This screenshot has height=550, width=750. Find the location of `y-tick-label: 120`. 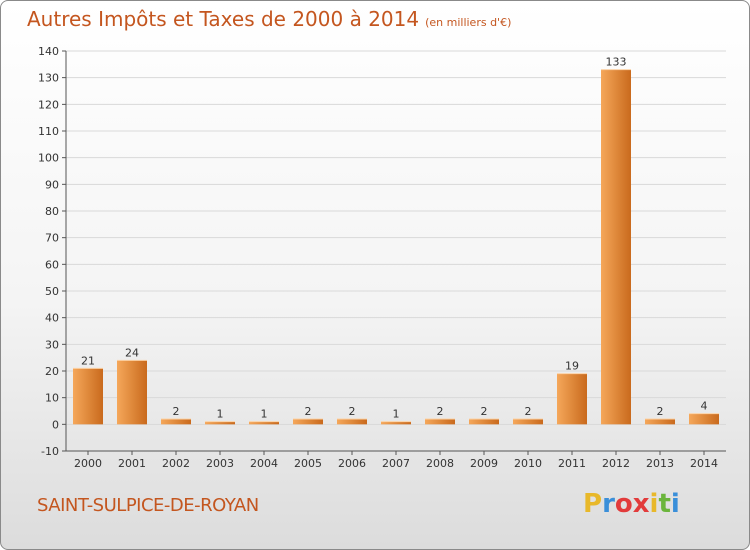

y-tick-label: 120 is located at coordinates (48, 104).